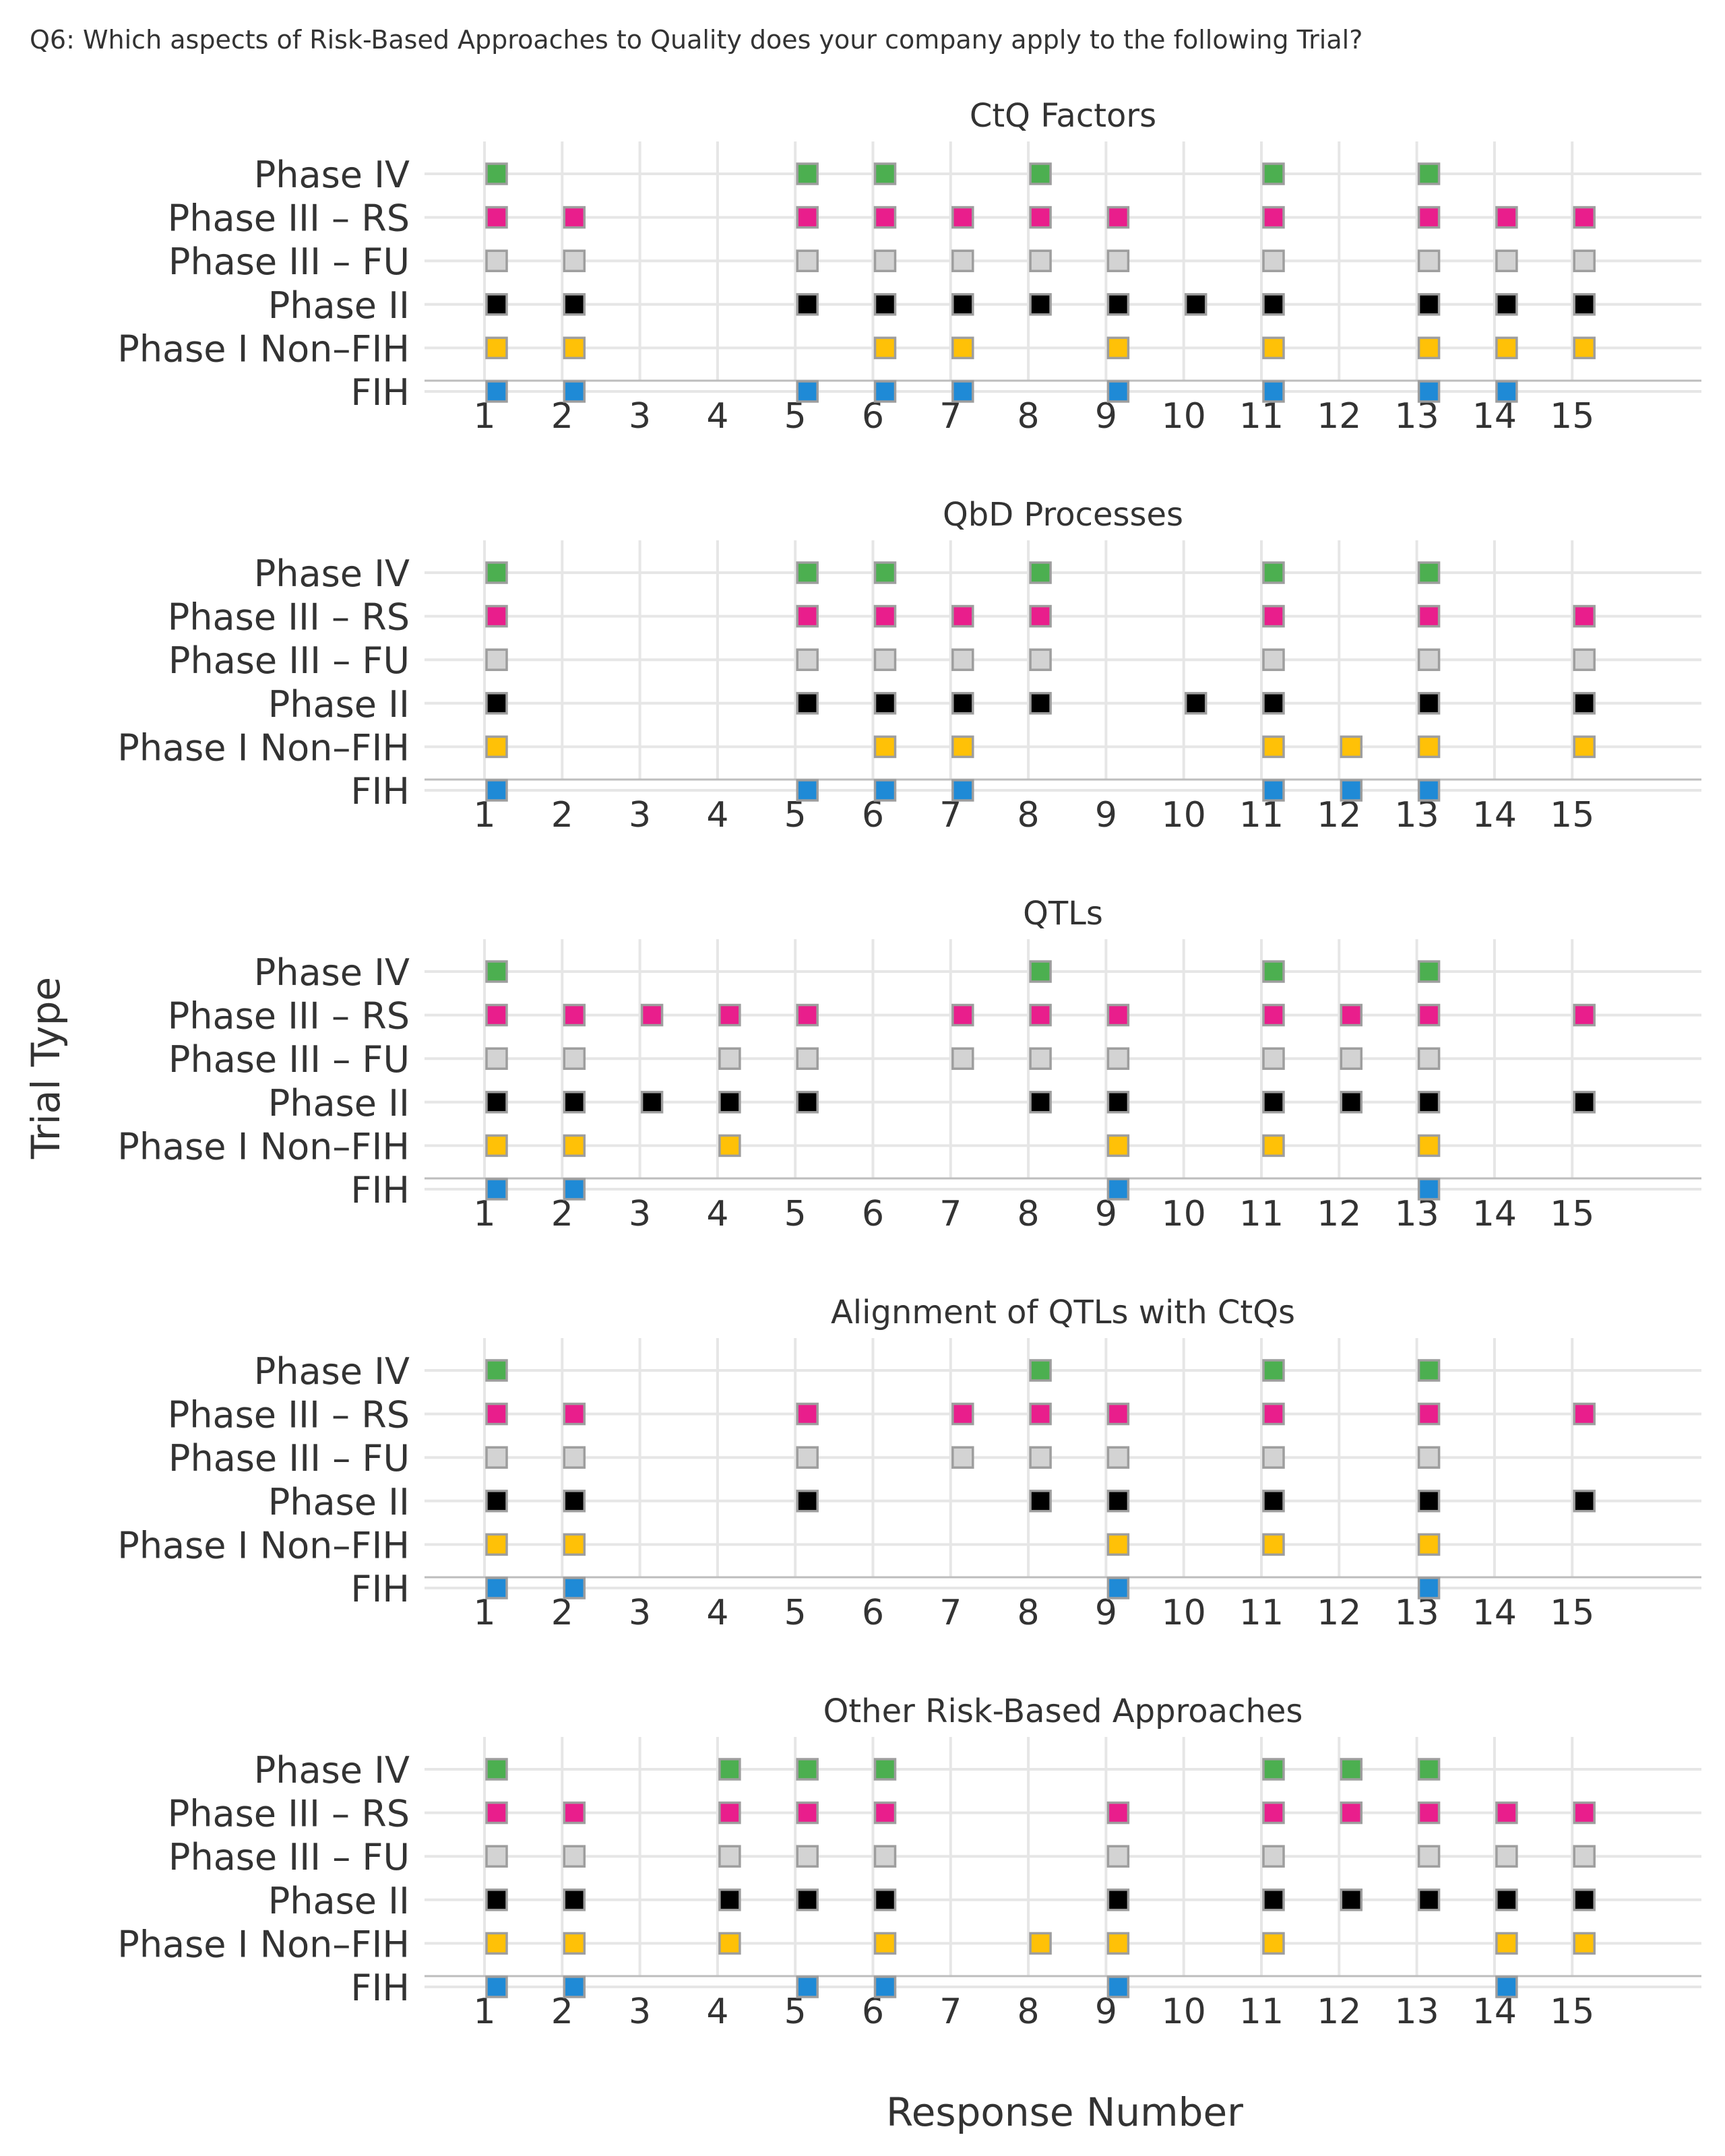 The image size is (1725, 2156). I want to click on x-tick-label: 7, so click(950, 815).